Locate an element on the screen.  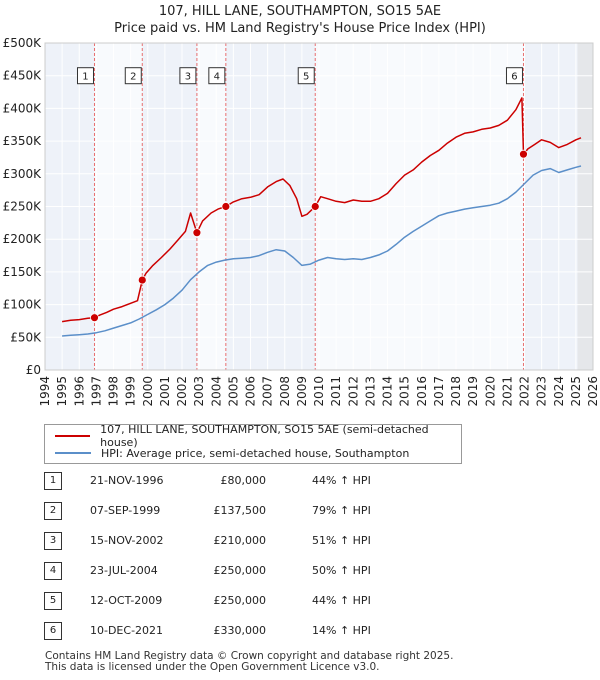
x-tick-label: 2019 is located at coordinates (473, 391).